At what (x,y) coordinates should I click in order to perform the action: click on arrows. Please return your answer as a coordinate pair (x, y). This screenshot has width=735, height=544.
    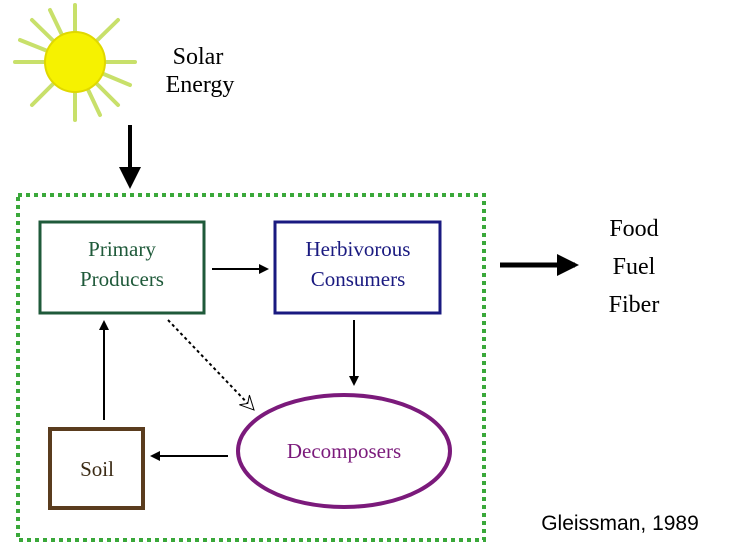
    Looking at the image, I should click on (229, 362).